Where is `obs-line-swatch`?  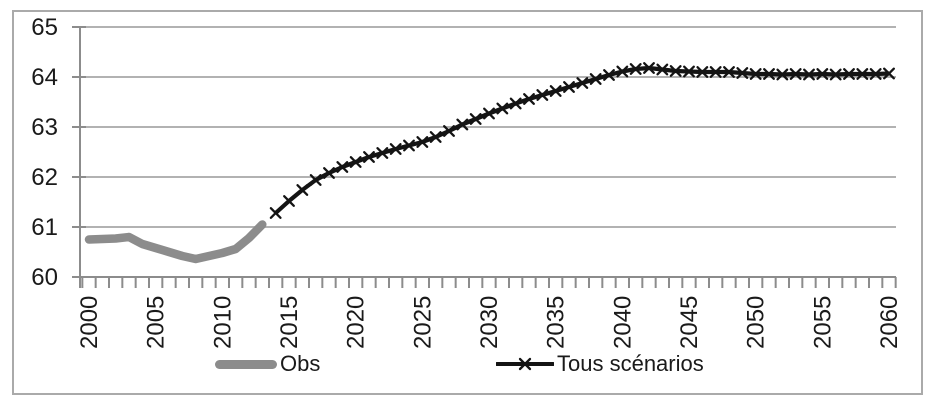
obs-line-swatch is located at coordinates (246, 364).